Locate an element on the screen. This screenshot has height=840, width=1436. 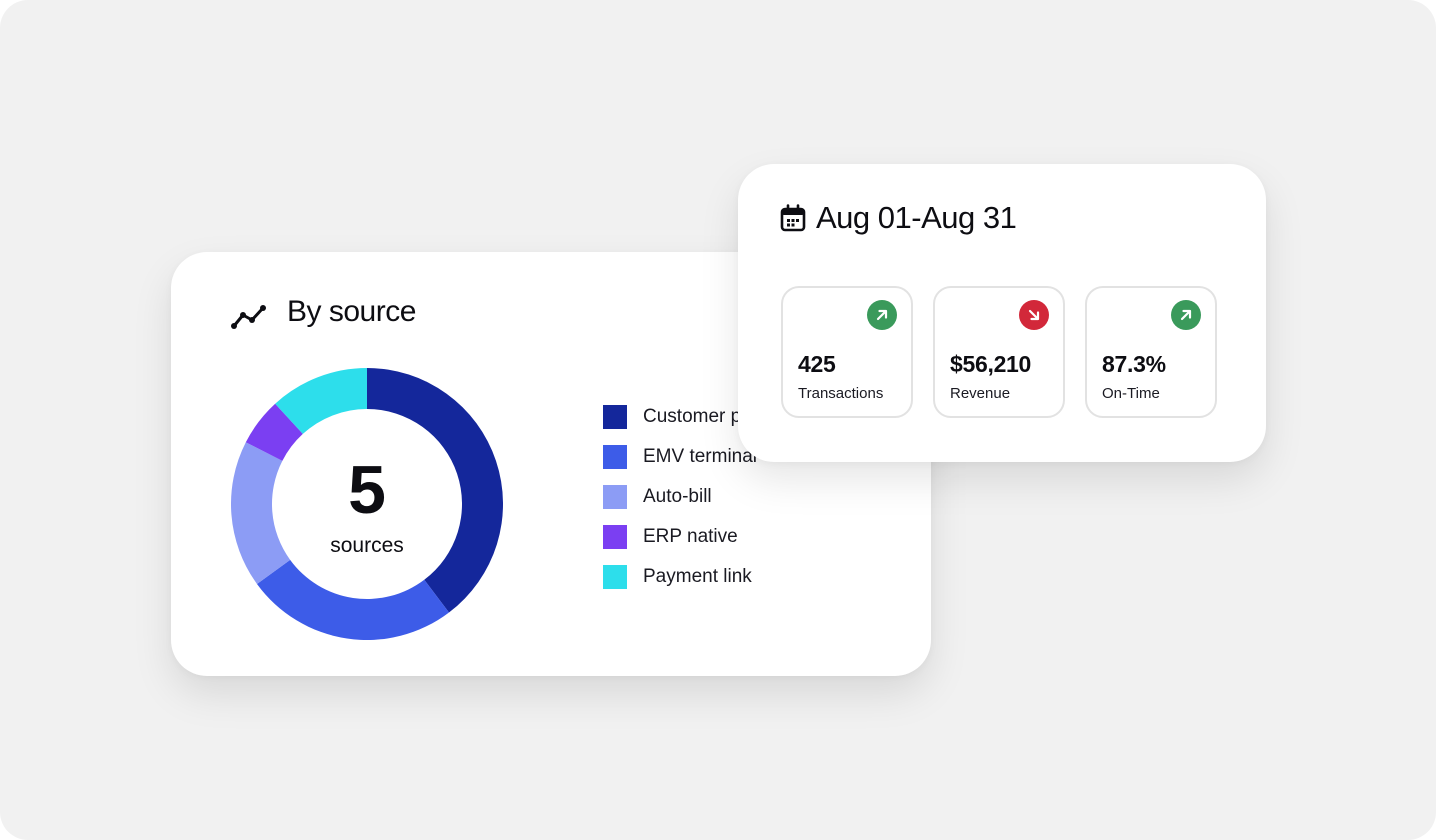
calendar-icon is located at coordinates (793, 218).